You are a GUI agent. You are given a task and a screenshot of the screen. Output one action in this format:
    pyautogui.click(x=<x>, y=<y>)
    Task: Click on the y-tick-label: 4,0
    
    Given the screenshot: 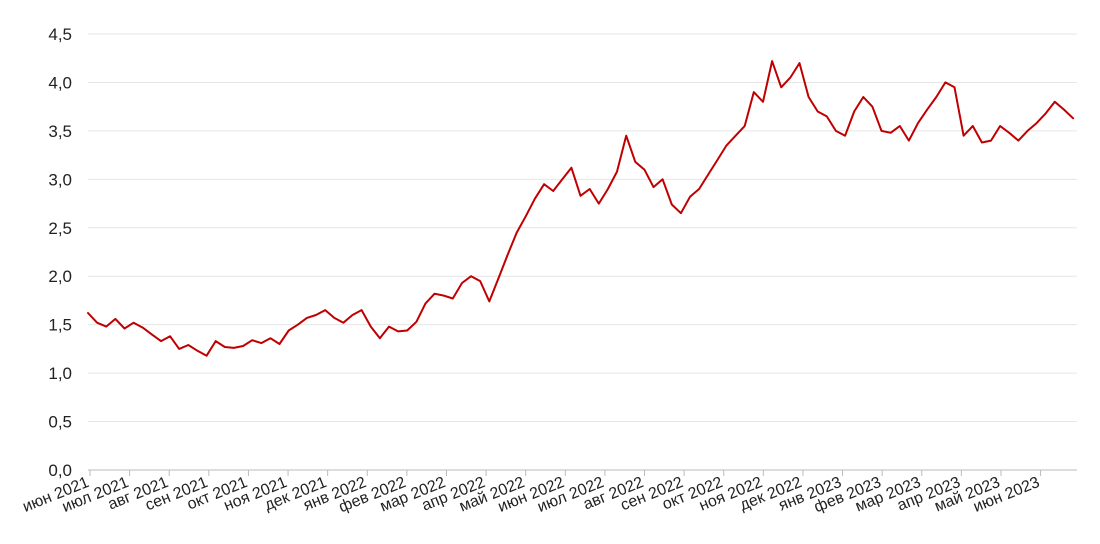 What is the action you would take?
    pyautogui.click(x=60, y=82)
    